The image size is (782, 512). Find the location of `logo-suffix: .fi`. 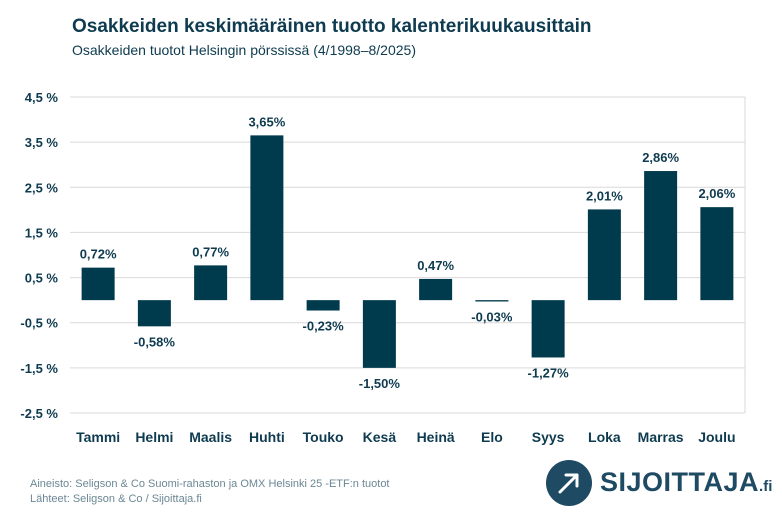

logo-suffix: .fi is located at coordinates (766, 486).